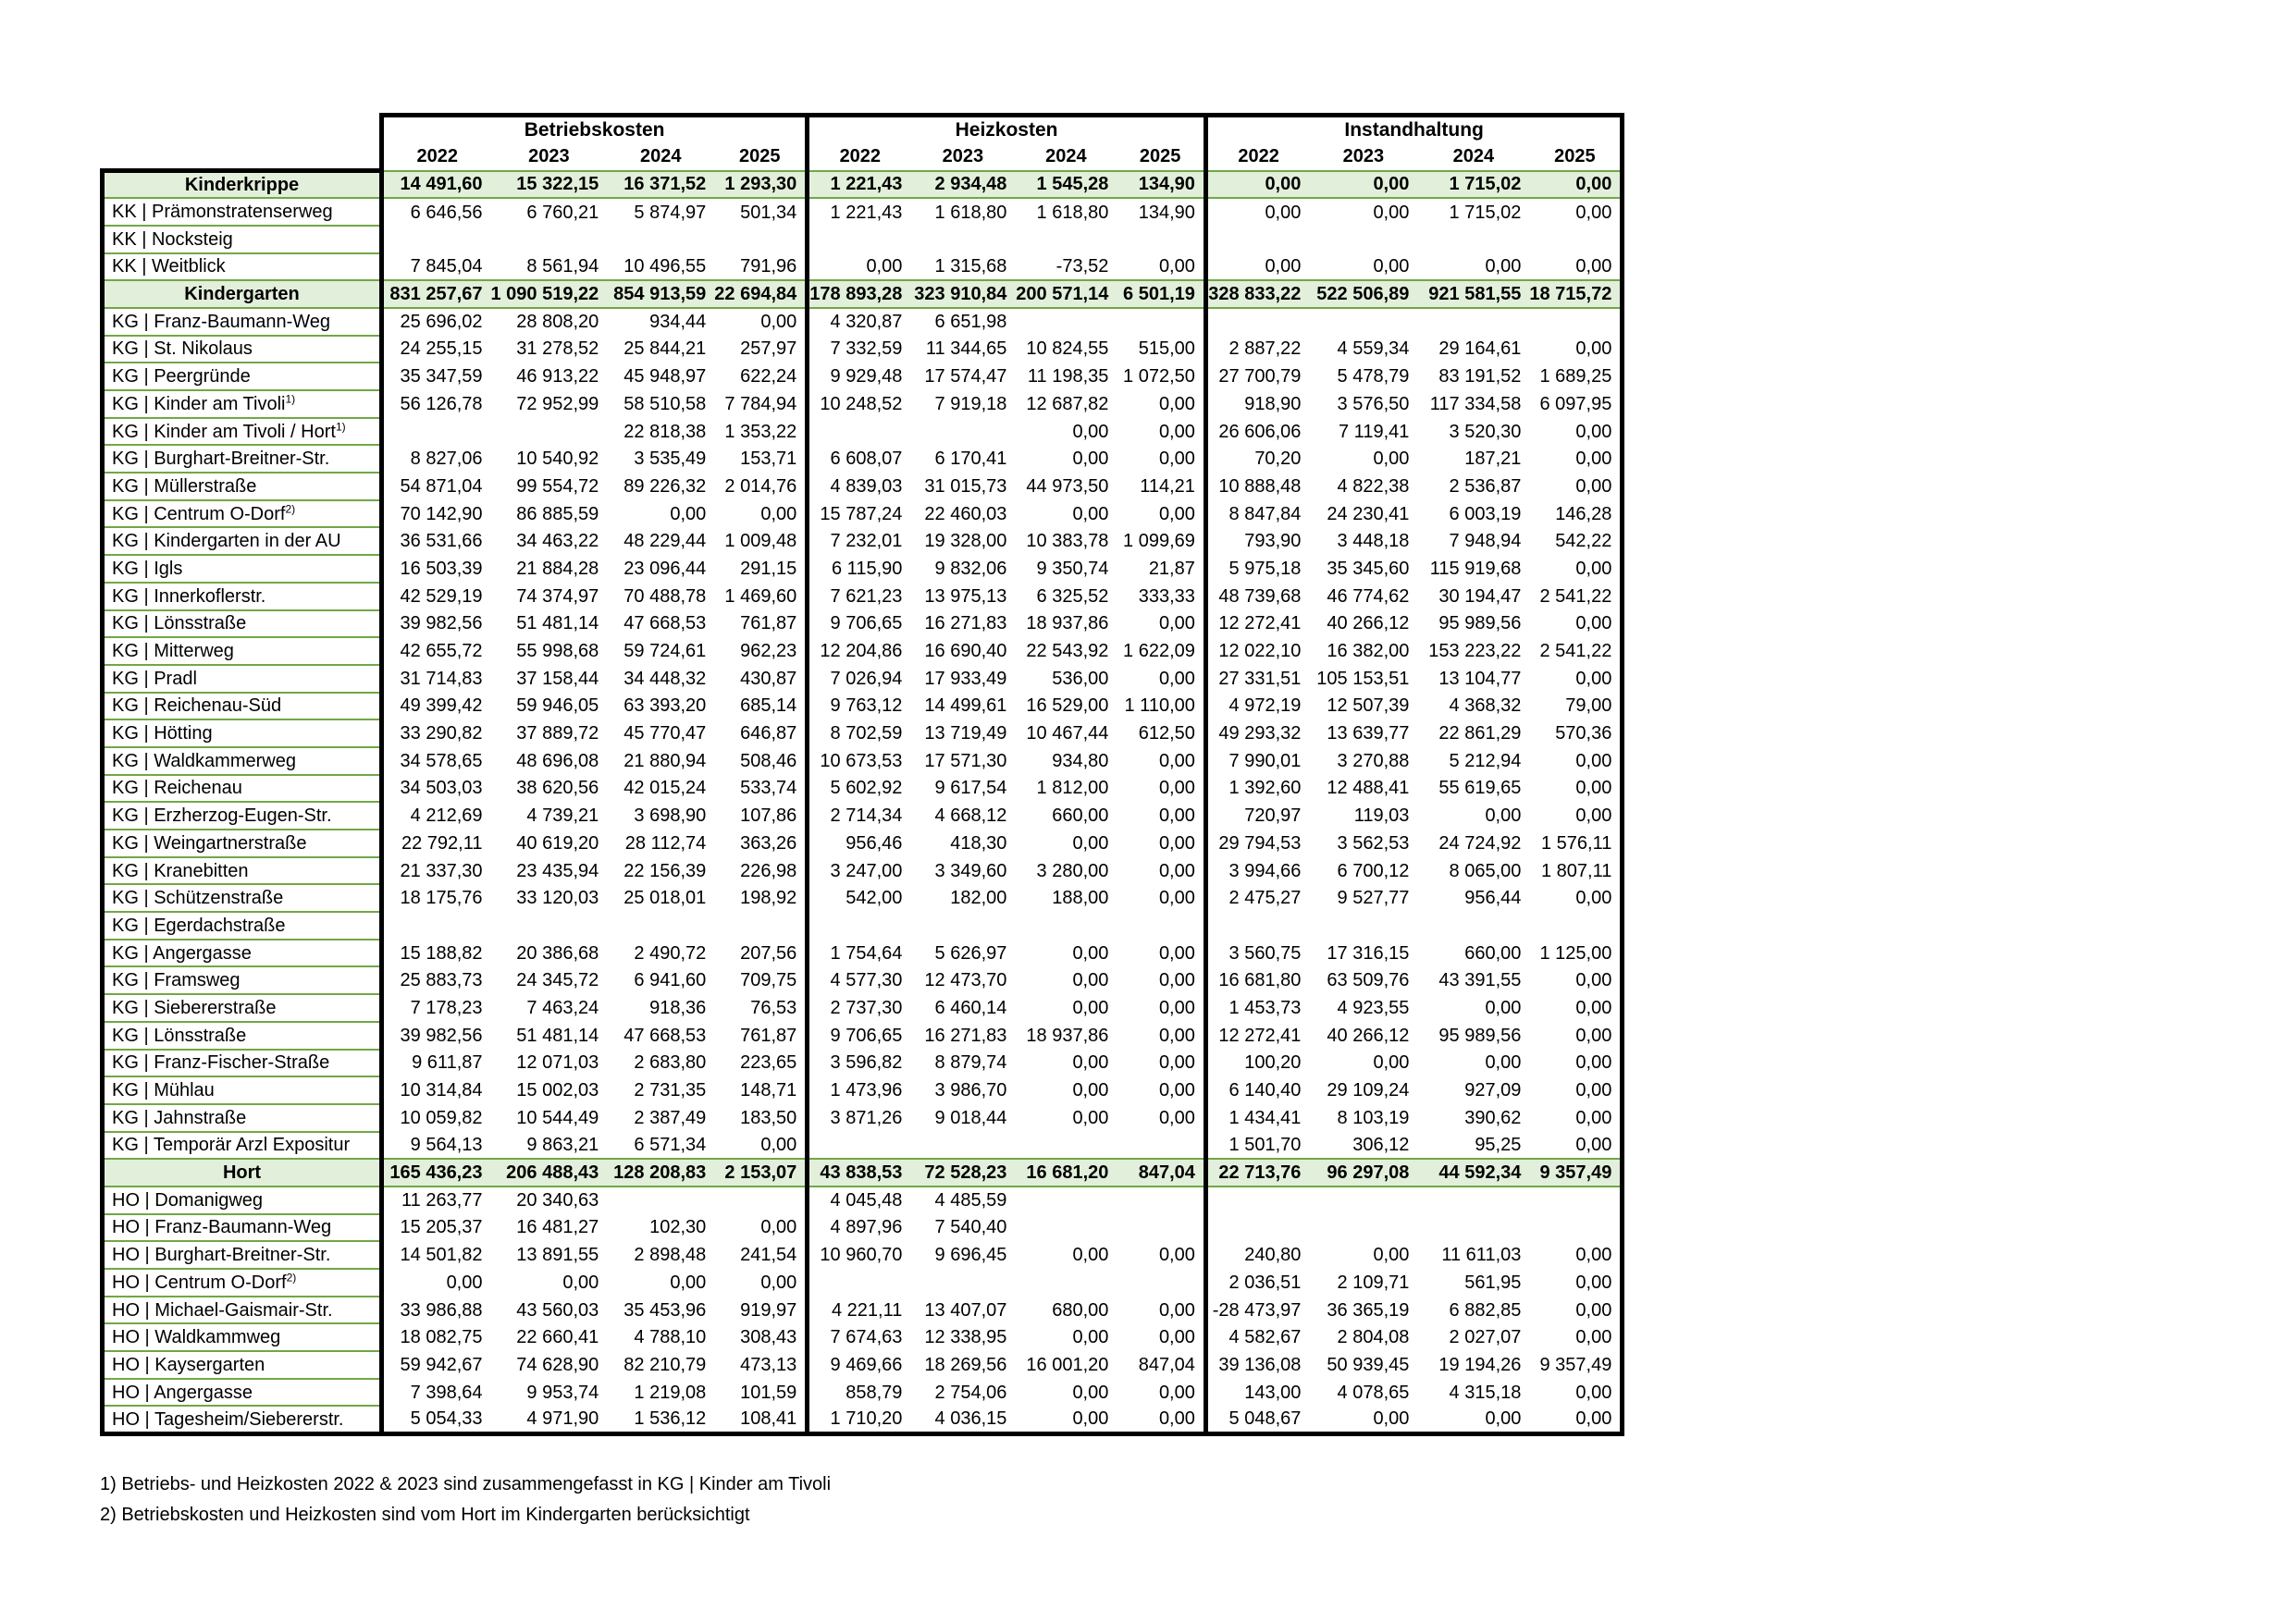 The image size is (2296, 1623). What do you see at coordinates (761, 678) in the screenshot?
I see `cell-bk-2025: 430,87` at bounding box center [761, 678].